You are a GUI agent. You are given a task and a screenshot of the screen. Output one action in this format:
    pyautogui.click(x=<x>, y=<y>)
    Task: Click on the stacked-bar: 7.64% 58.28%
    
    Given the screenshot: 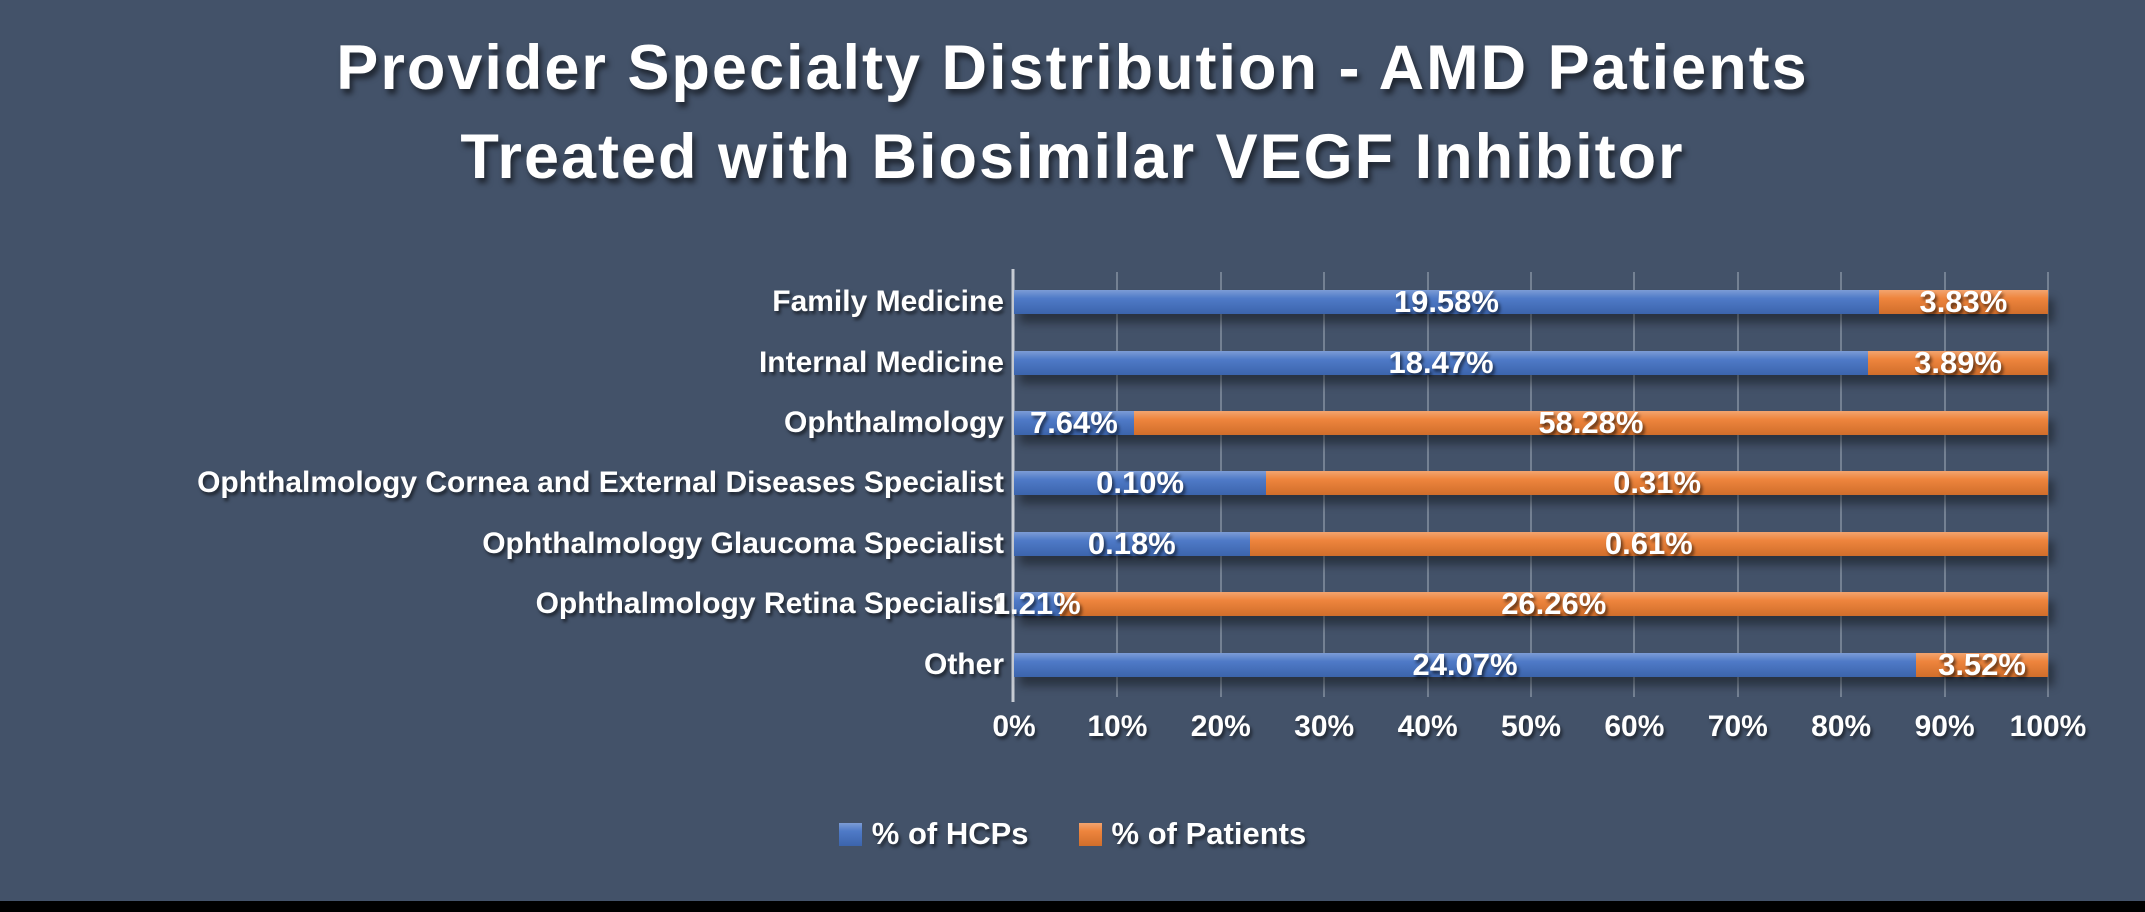 What is the action you would take?
    pyautogui.click(x=1531, y=422)
    